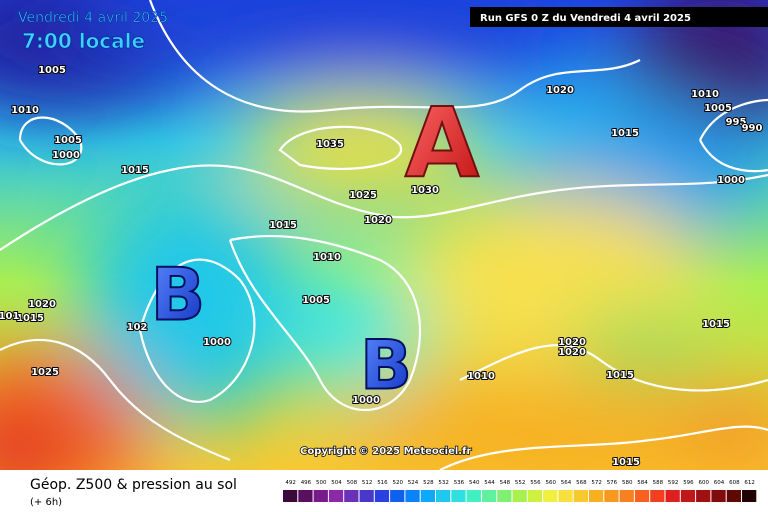  What do you see at coordinates (336, 483) in the screenshot?
I see `legend-tick-label: 504` at bounding box center [336, 483].